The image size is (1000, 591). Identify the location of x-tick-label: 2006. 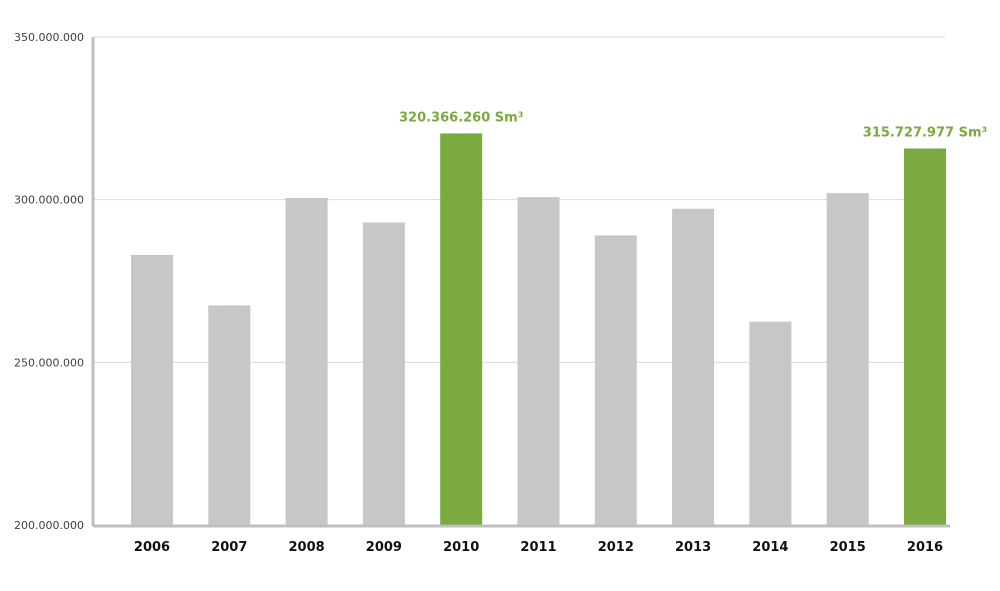
(152, 547).